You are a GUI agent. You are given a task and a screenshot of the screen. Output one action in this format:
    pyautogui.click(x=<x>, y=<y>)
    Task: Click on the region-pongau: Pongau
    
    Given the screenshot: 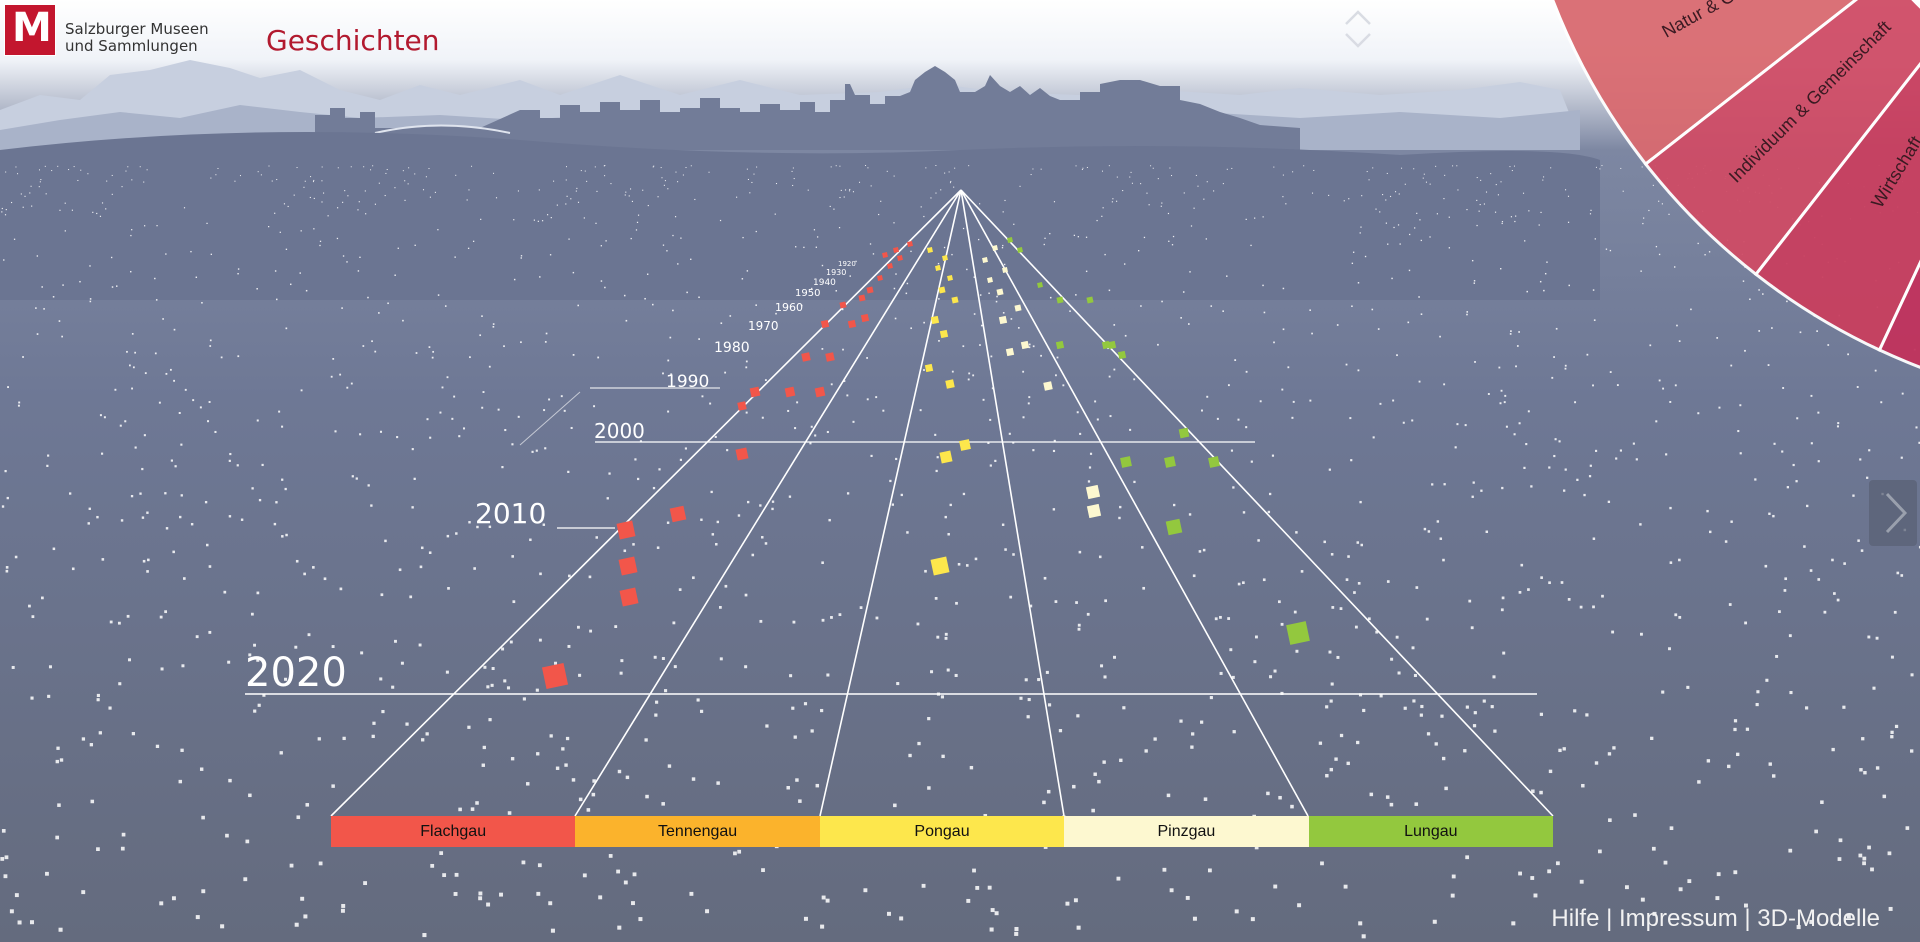 What is the action you would take?
    pyautogui.click(x=942, y=831)
    